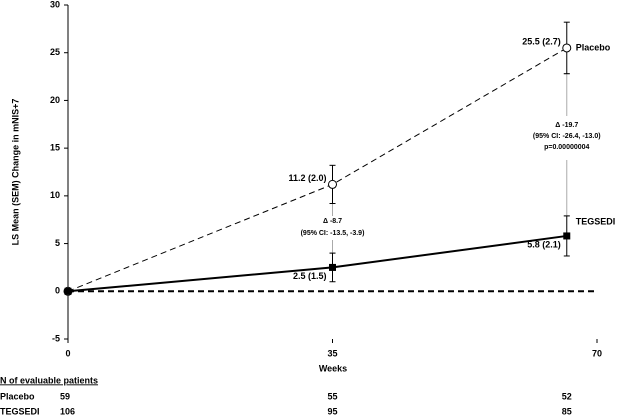  Describe the element at coordinates (332, 221) in the screenshot. I see `annotation: Δ -8.7` at that location.